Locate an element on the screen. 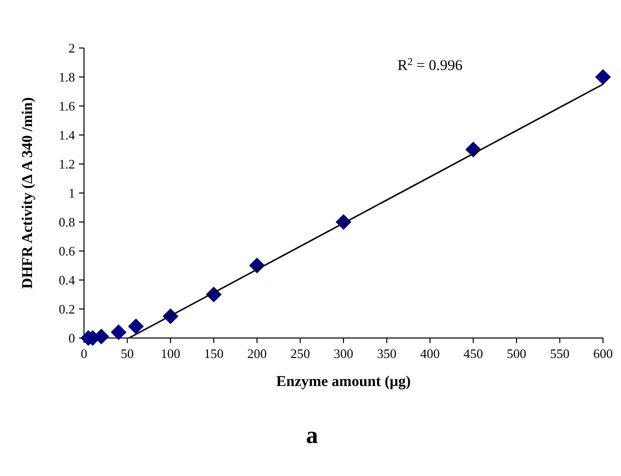 The width and height of the screenshot is (621, 476). y-tick-label: 1 is located at coordinates (71, 193).